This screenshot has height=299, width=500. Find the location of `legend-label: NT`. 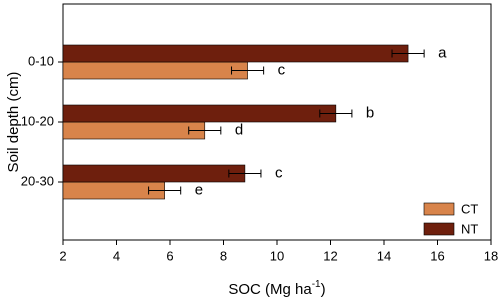

legend-label: NT is located at coordinates (469, 228).